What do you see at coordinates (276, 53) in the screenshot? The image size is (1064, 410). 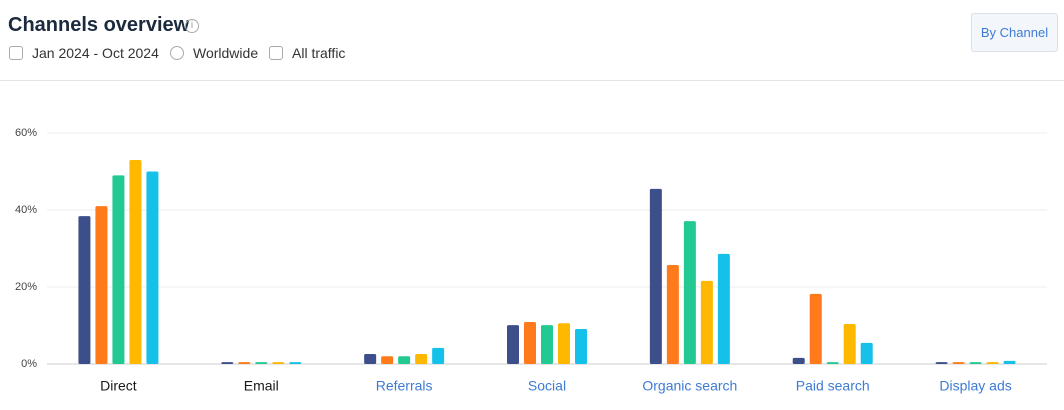 I see `traffic-icon` at bounding box center [276, 53].